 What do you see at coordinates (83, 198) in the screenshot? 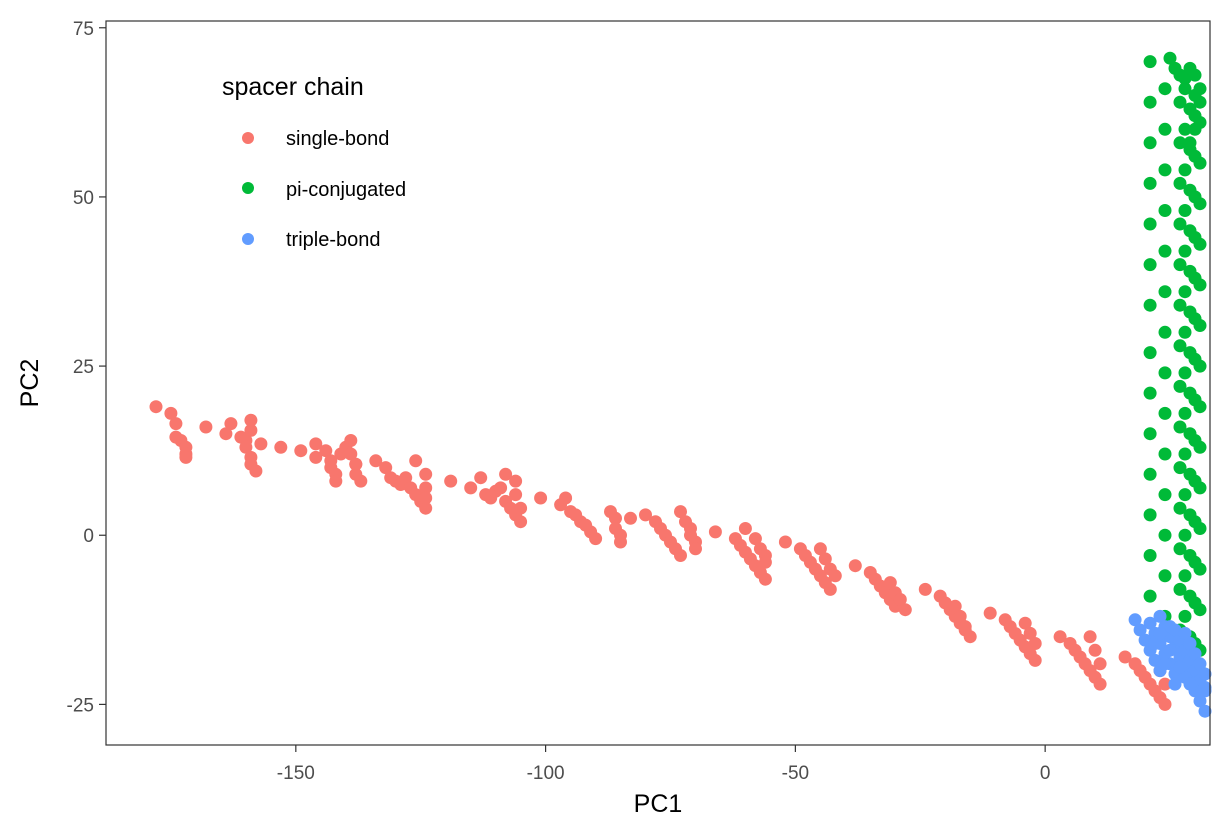
I see `y-tick-label-3: 50` at bounding box center [83, 198].